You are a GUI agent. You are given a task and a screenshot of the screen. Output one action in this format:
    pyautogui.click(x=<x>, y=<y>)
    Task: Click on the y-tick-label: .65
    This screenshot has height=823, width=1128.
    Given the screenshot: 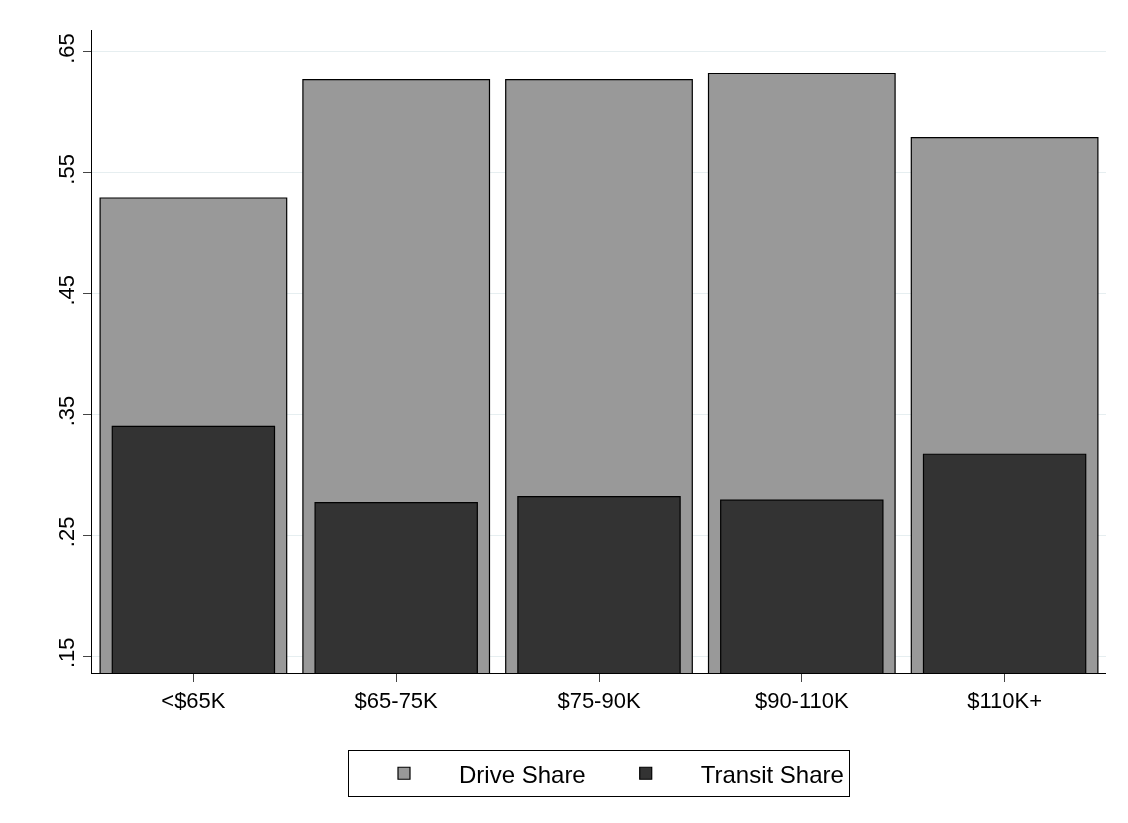 What is the action you would take?
    pyautogui.click(x=67, y=48)
    